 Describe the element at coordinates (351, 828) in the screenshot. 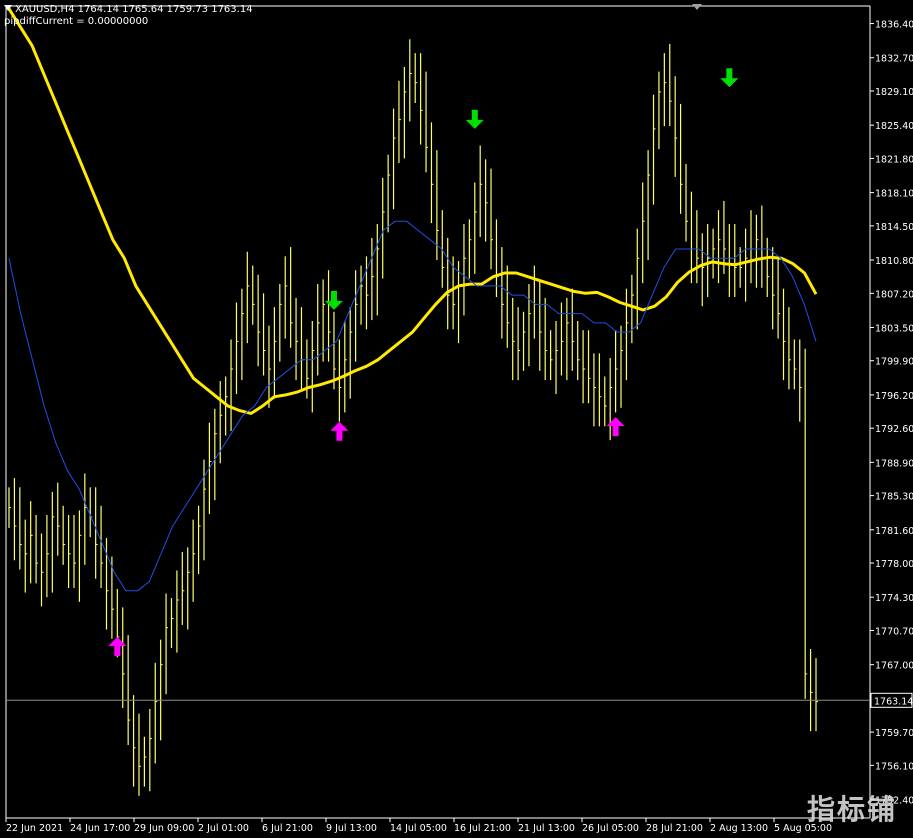

I see `x-tick-label: 9 Jul 13:00` at that location.